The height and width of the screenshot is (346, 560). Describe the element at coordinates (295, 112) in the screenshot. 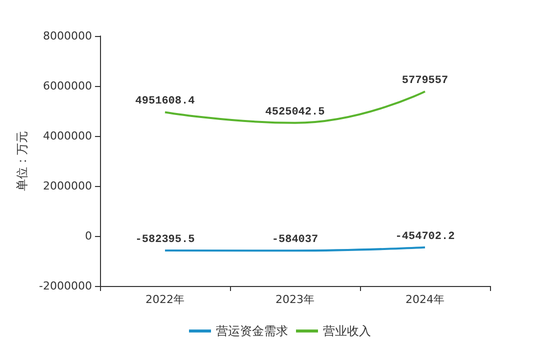

I see `data-label: 4525042.5` at that location.